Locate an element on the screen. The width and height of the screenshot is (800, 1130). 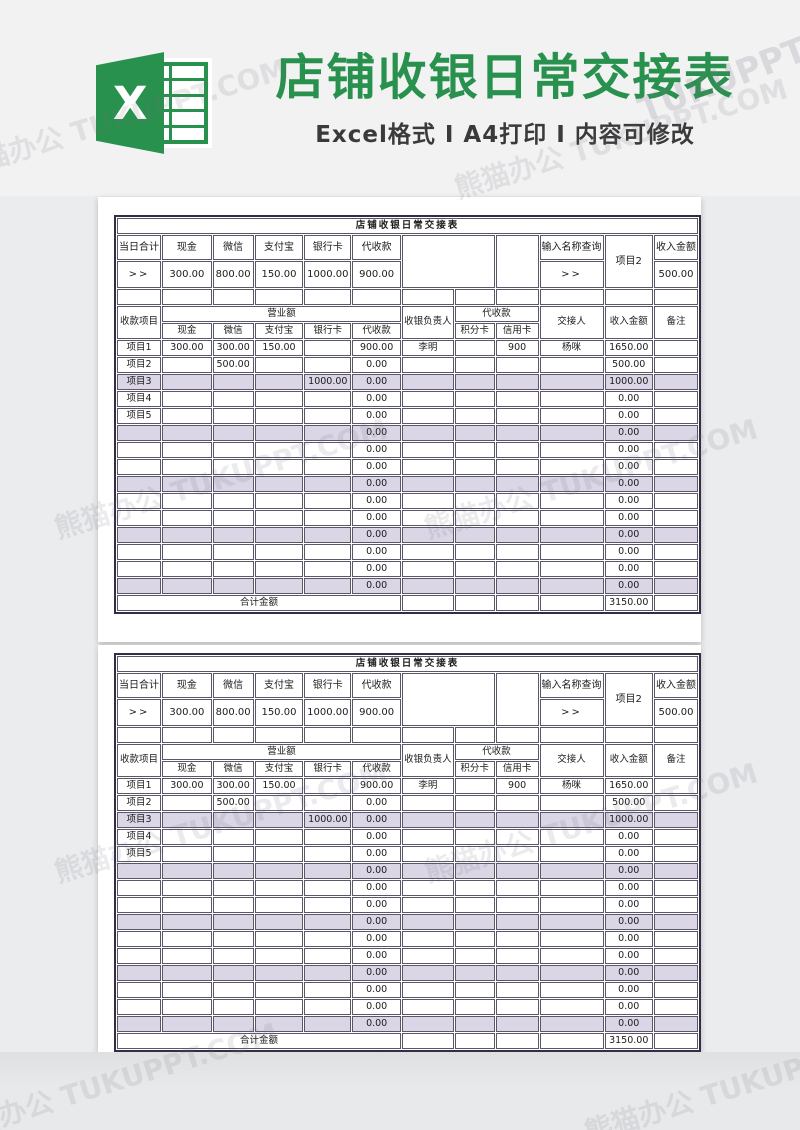
detail-col-note: 备注 is located at coordinates (675, 322).